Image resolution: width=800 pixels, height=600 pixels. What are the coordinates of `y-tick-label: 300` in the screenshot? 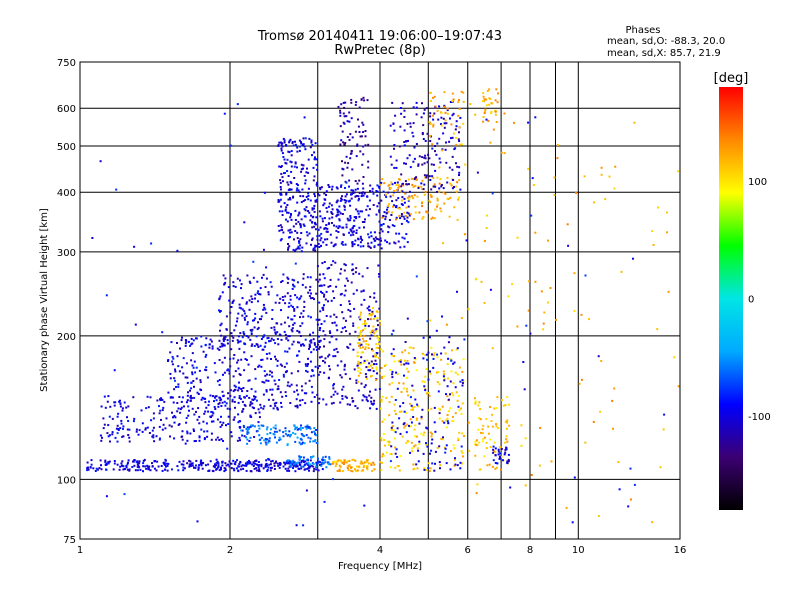 It's located at (66, 253).